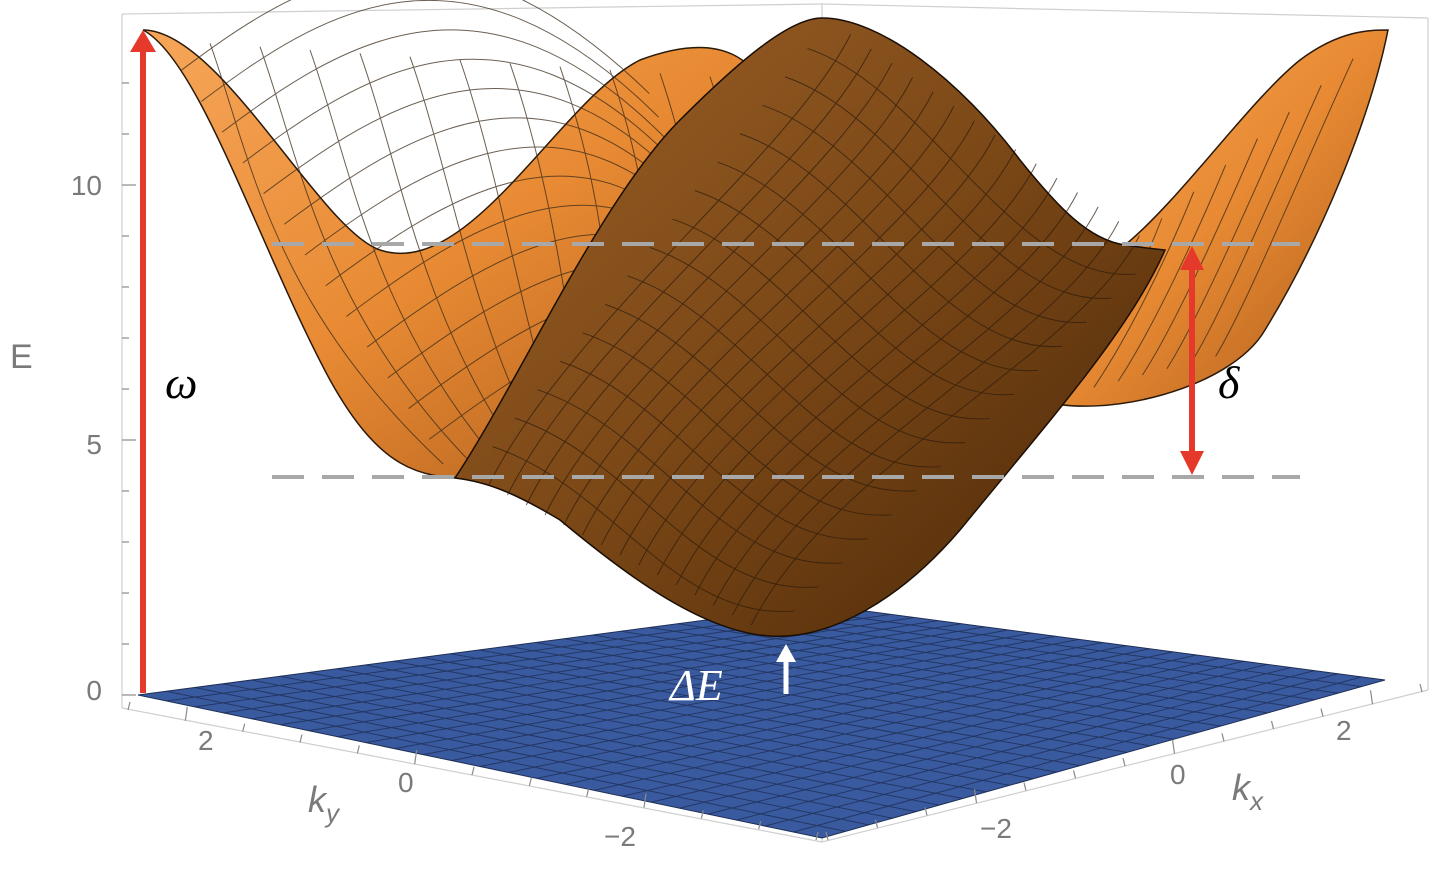 The height and width of the screenshot is (892, 1452). I want to click on ky-tick-0: 0, so click(406, 782).